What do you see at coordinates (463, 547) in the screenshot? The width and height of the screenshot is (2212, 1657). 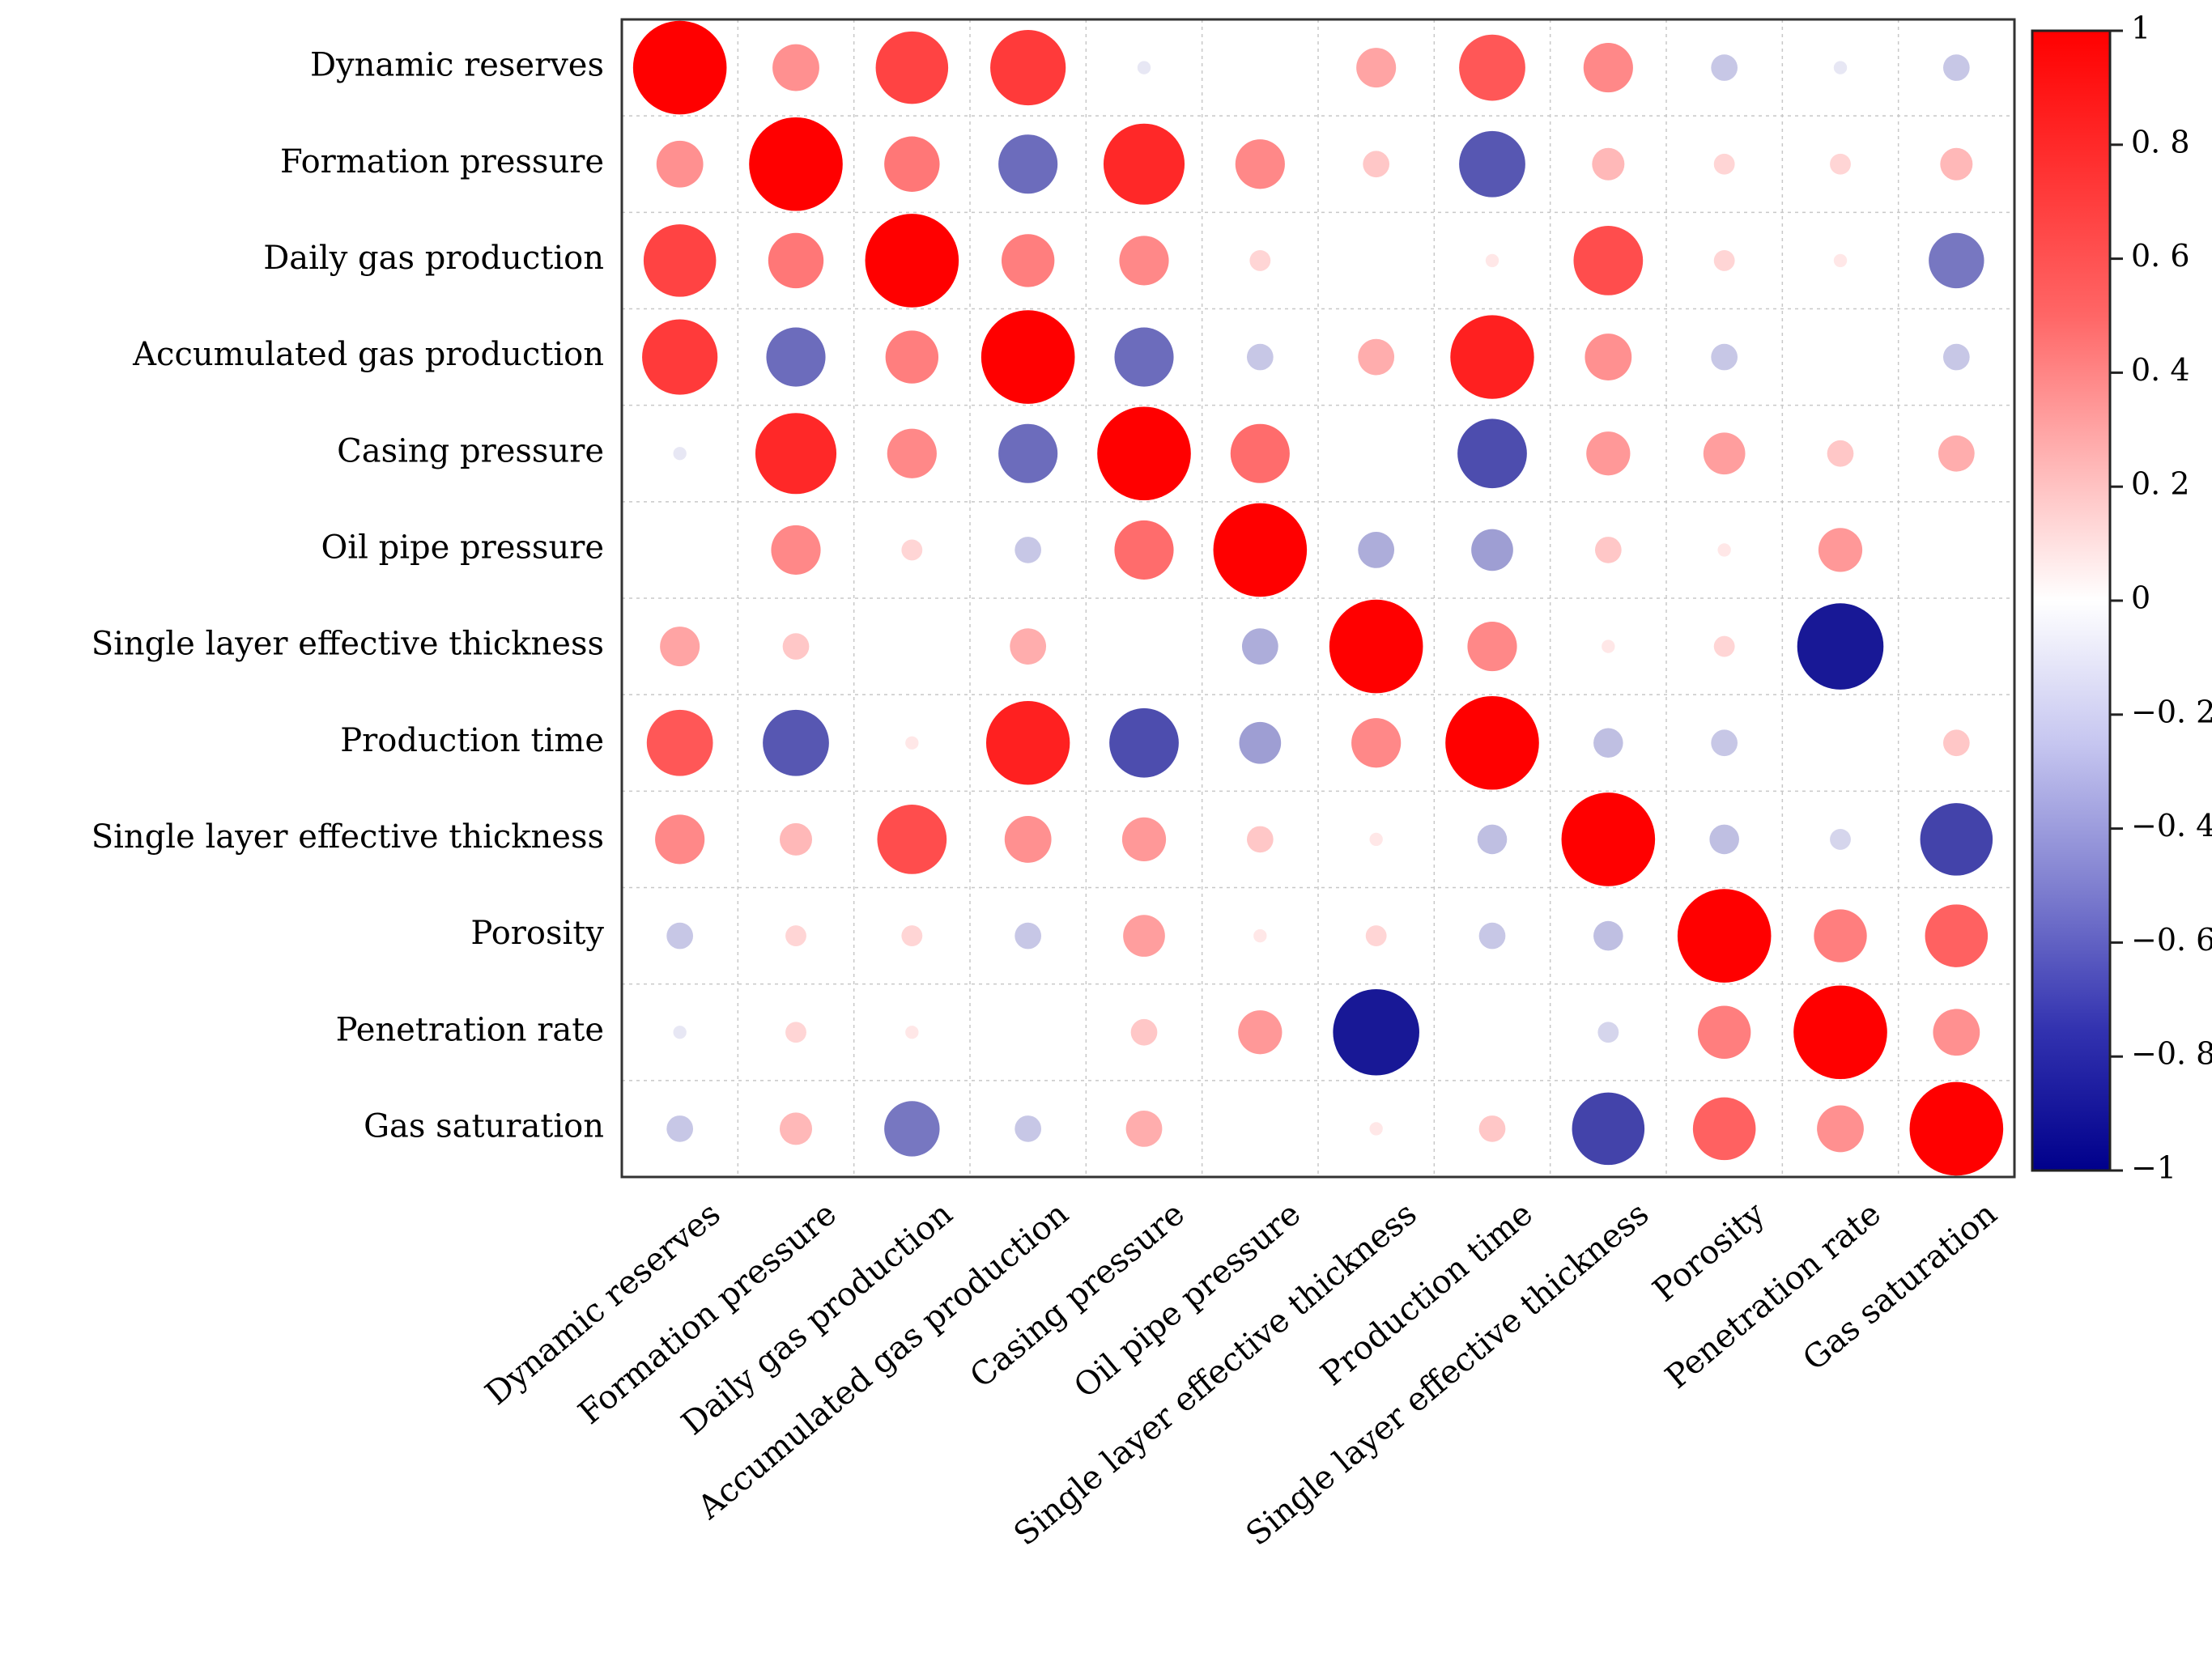 I see `row-label: Oil pipe pressure` at bounding box center [463, 547].